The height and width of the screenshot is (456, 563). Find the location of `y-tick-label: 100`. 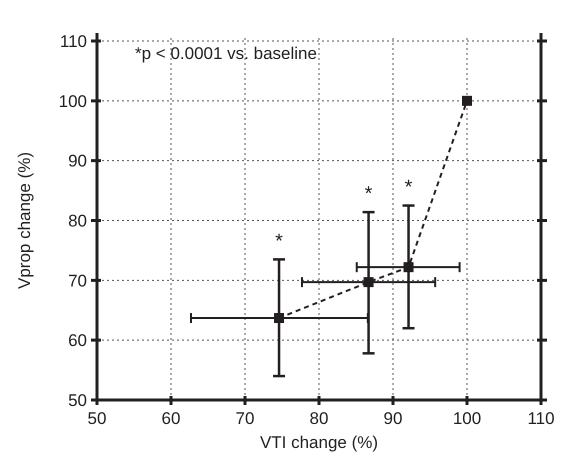

y-tick-label: 100 is located at coordinates (72, 101).